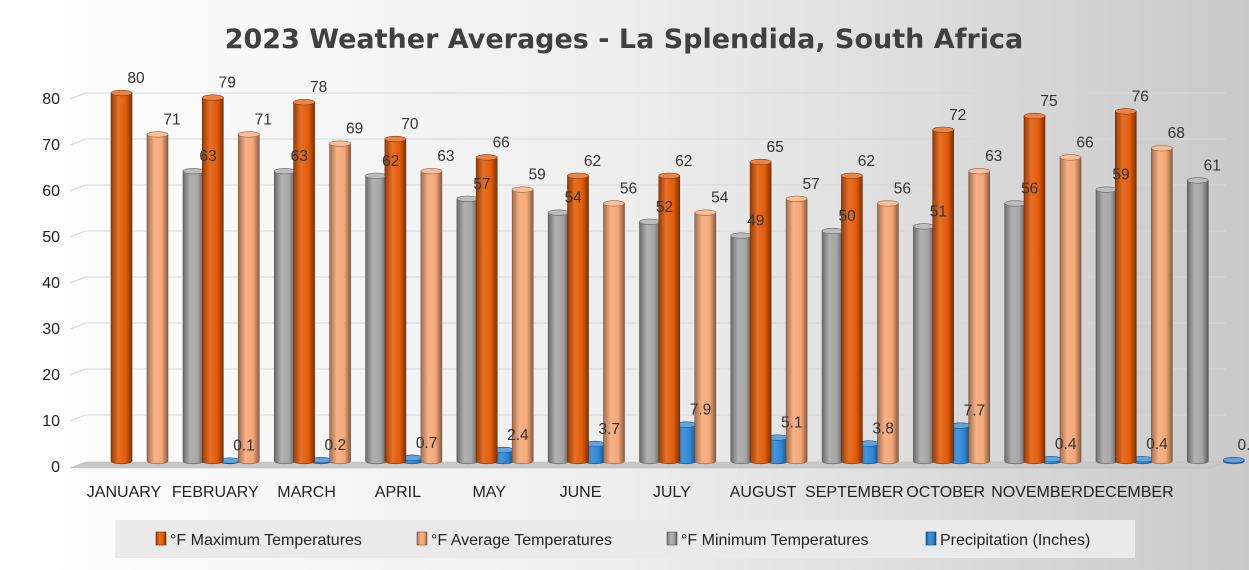 The image size is (1249, 570). Describe the element at coordinates (213, 279) in the screenshot. I see `bar-f-maximum-temperatures-february` at that location.